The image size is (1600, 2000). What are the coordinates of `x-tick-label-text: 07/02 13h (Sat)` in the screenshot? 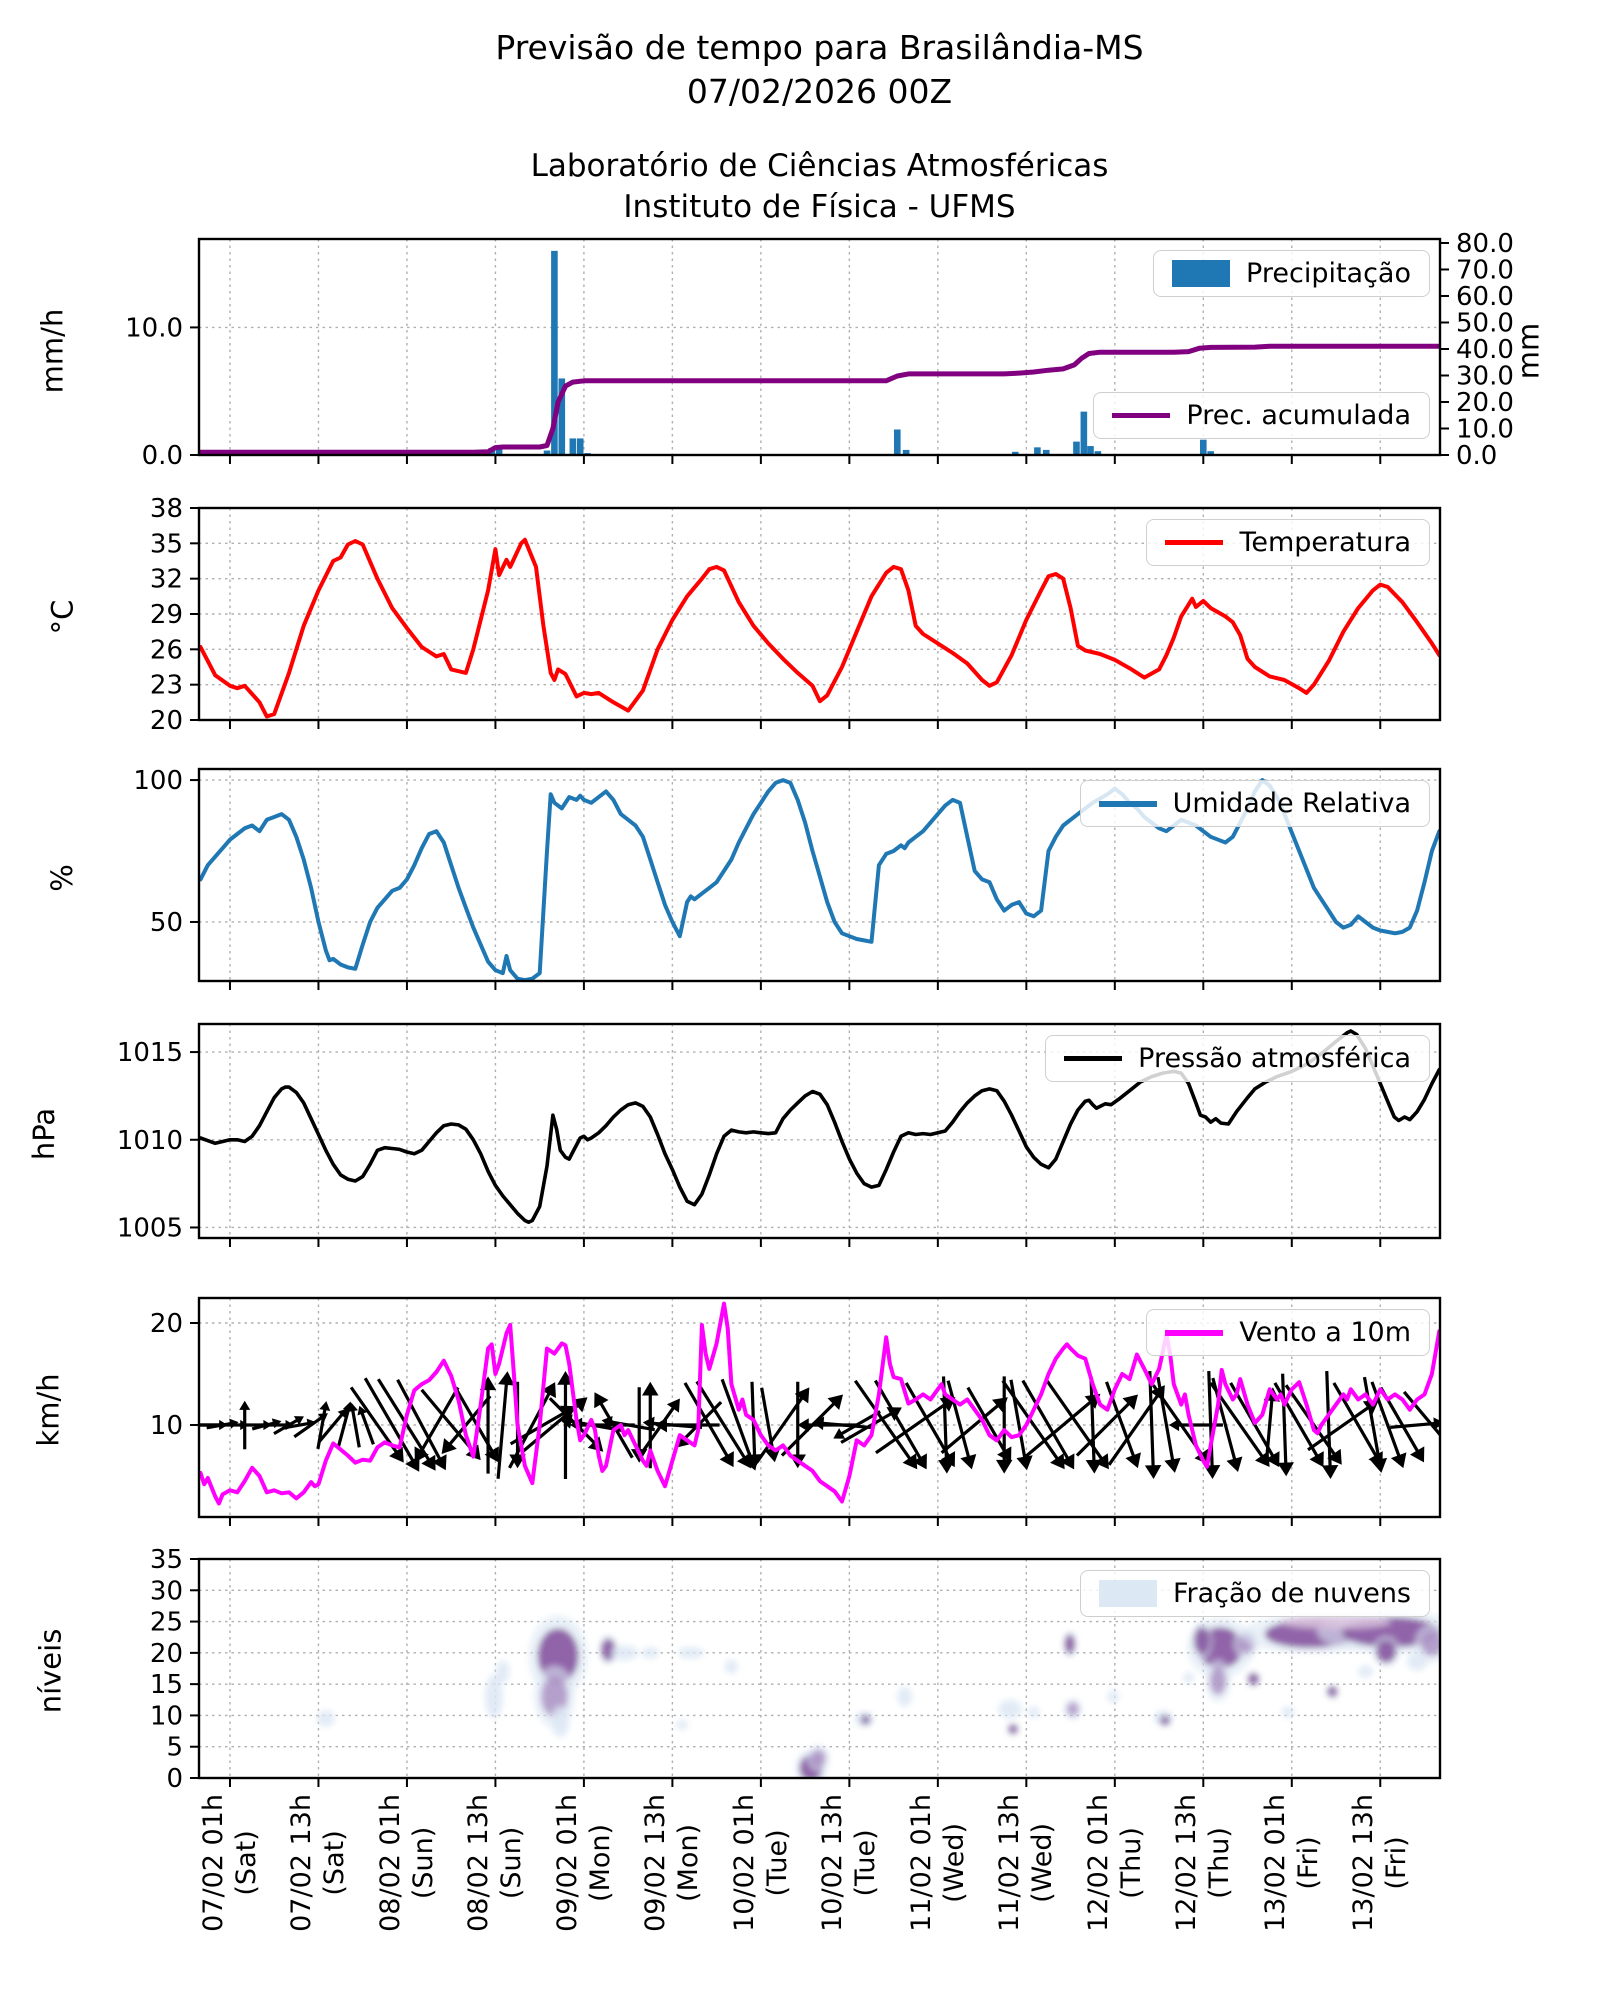 It's located at (318, 1863).